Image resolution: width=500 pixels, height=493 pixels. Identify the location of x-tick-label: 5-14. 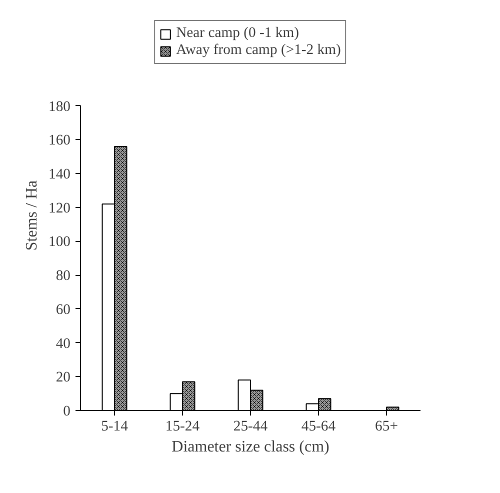
(115, 426).